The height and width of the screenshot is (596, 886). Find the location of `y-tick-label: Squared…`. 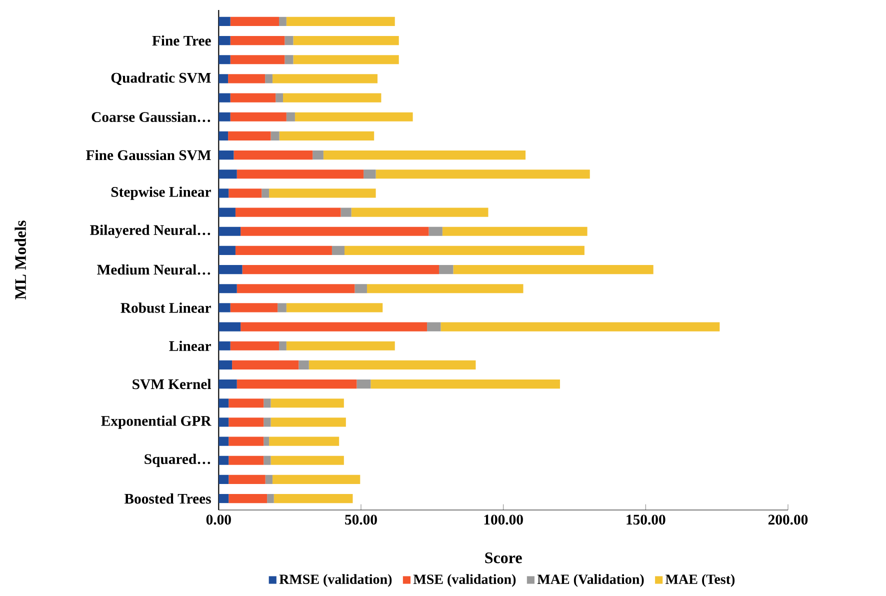

y-tick-label: Squared… is located at coordinates (177, 461).